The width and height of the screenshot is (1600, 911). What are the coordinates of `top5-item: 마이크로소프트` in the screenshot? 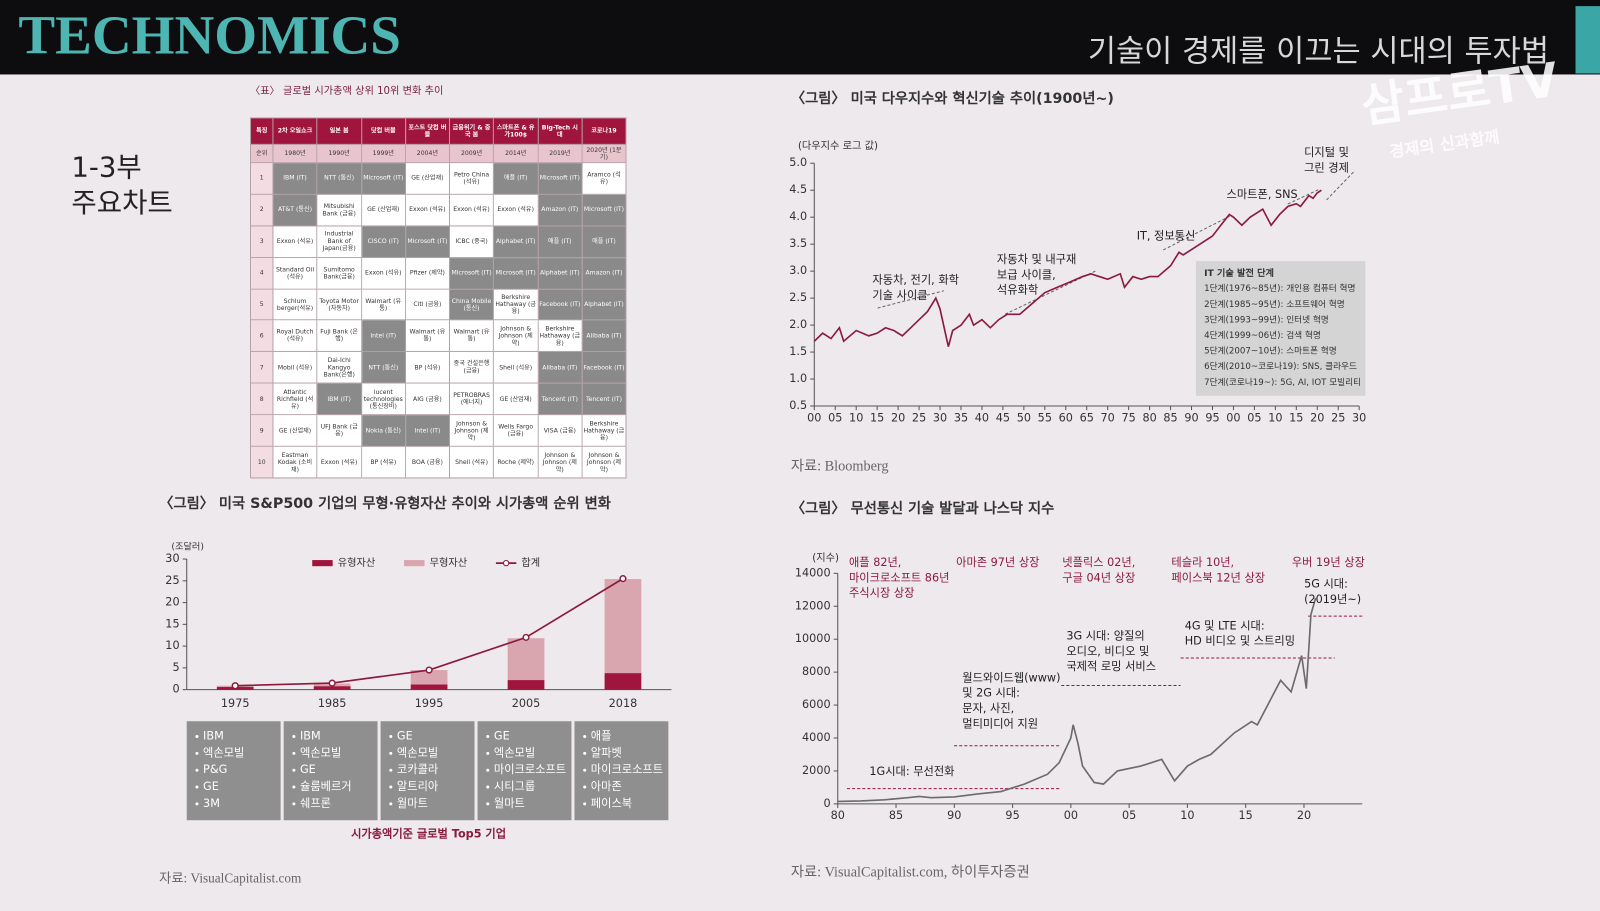 It's located at (627, 769).